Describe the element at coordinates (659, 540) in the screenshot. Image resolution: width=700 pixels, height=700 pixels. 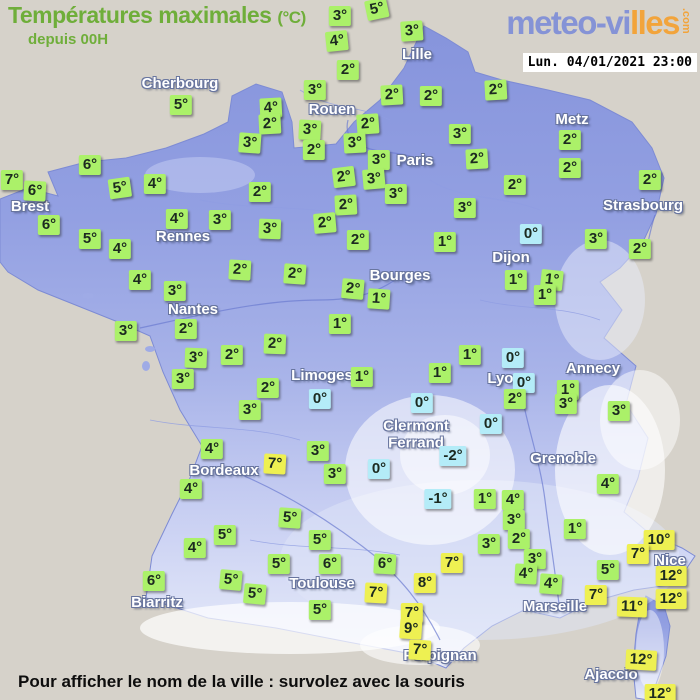
I see `temp-label: 10°` at that location.